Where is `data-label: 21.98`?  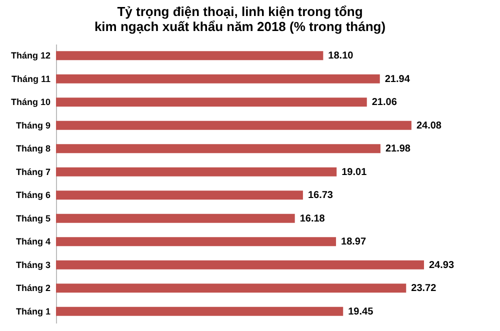 data-label: 21.98 is located at coordinates (398, 149).